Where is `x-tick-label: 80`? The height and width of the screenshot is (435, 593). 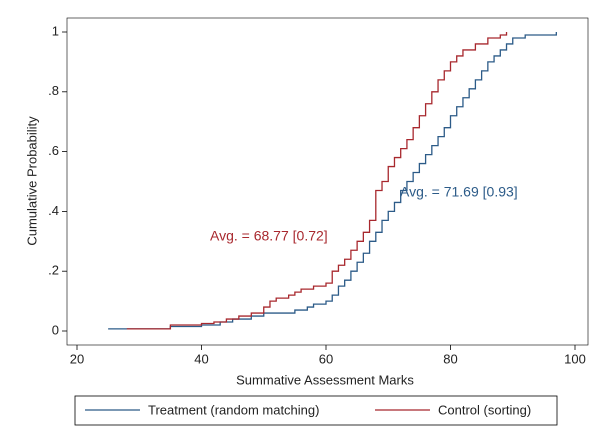
x-tick-label: 80 is located at coordinates (450, 358).